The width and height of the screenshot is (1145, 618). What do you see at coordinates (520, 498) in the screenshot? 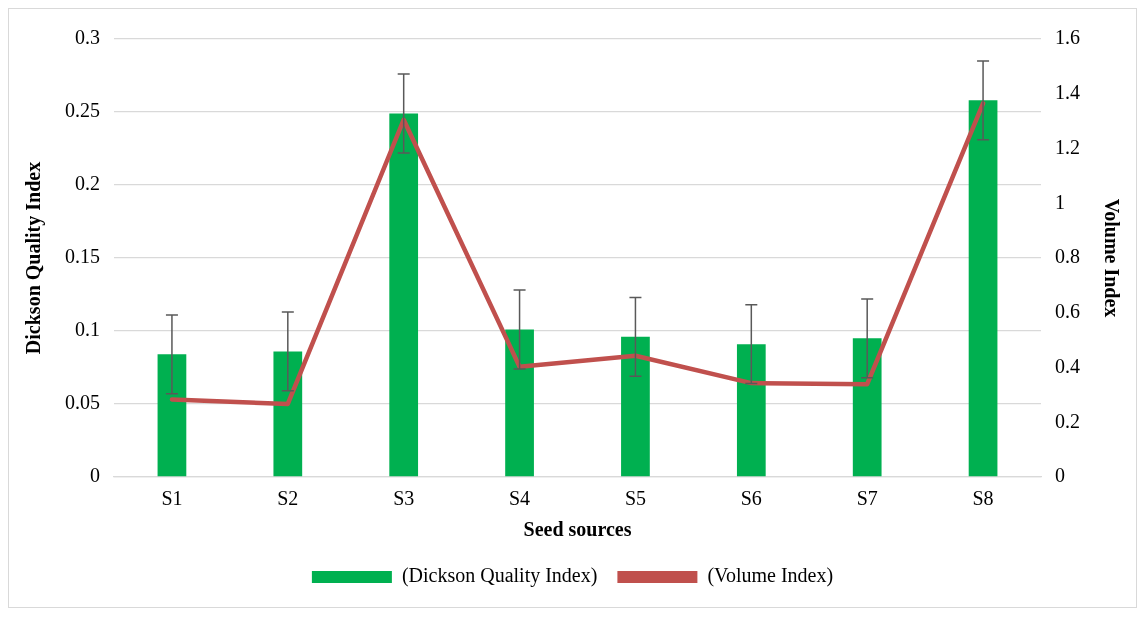
I see `x-tick-label: S4` at bounding box center [520, 498].